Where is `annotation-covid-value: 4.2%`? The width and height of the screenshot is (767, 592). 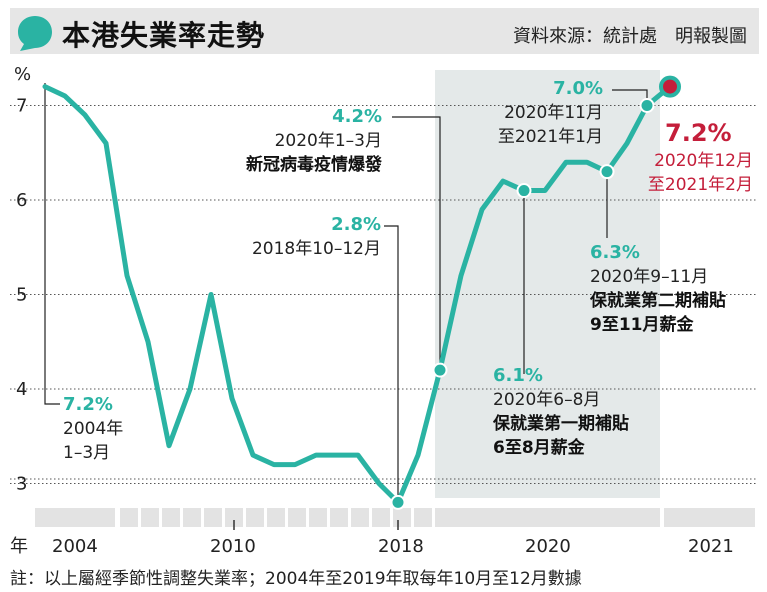 annotation-covid-value: 4.2% is located at coordinates (357, 116).